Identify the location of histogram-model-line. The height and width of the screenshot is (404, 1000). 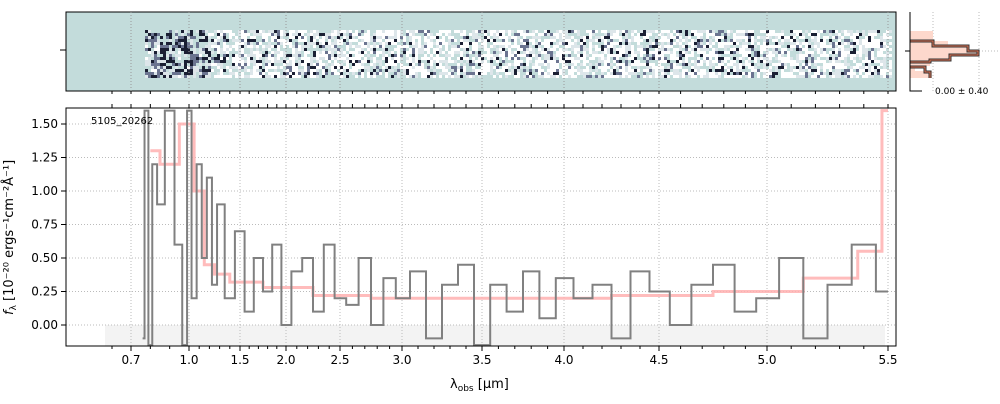
(944, 59).